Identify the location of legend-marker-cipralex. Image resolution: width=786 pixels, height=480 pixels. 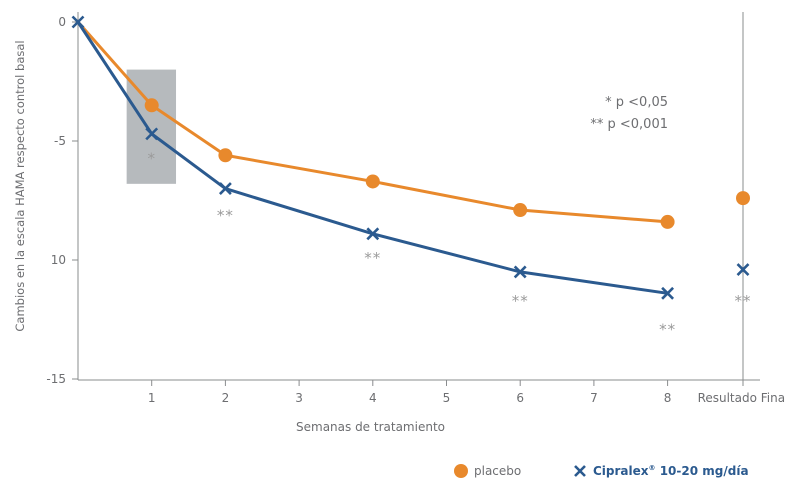
(580, 471).